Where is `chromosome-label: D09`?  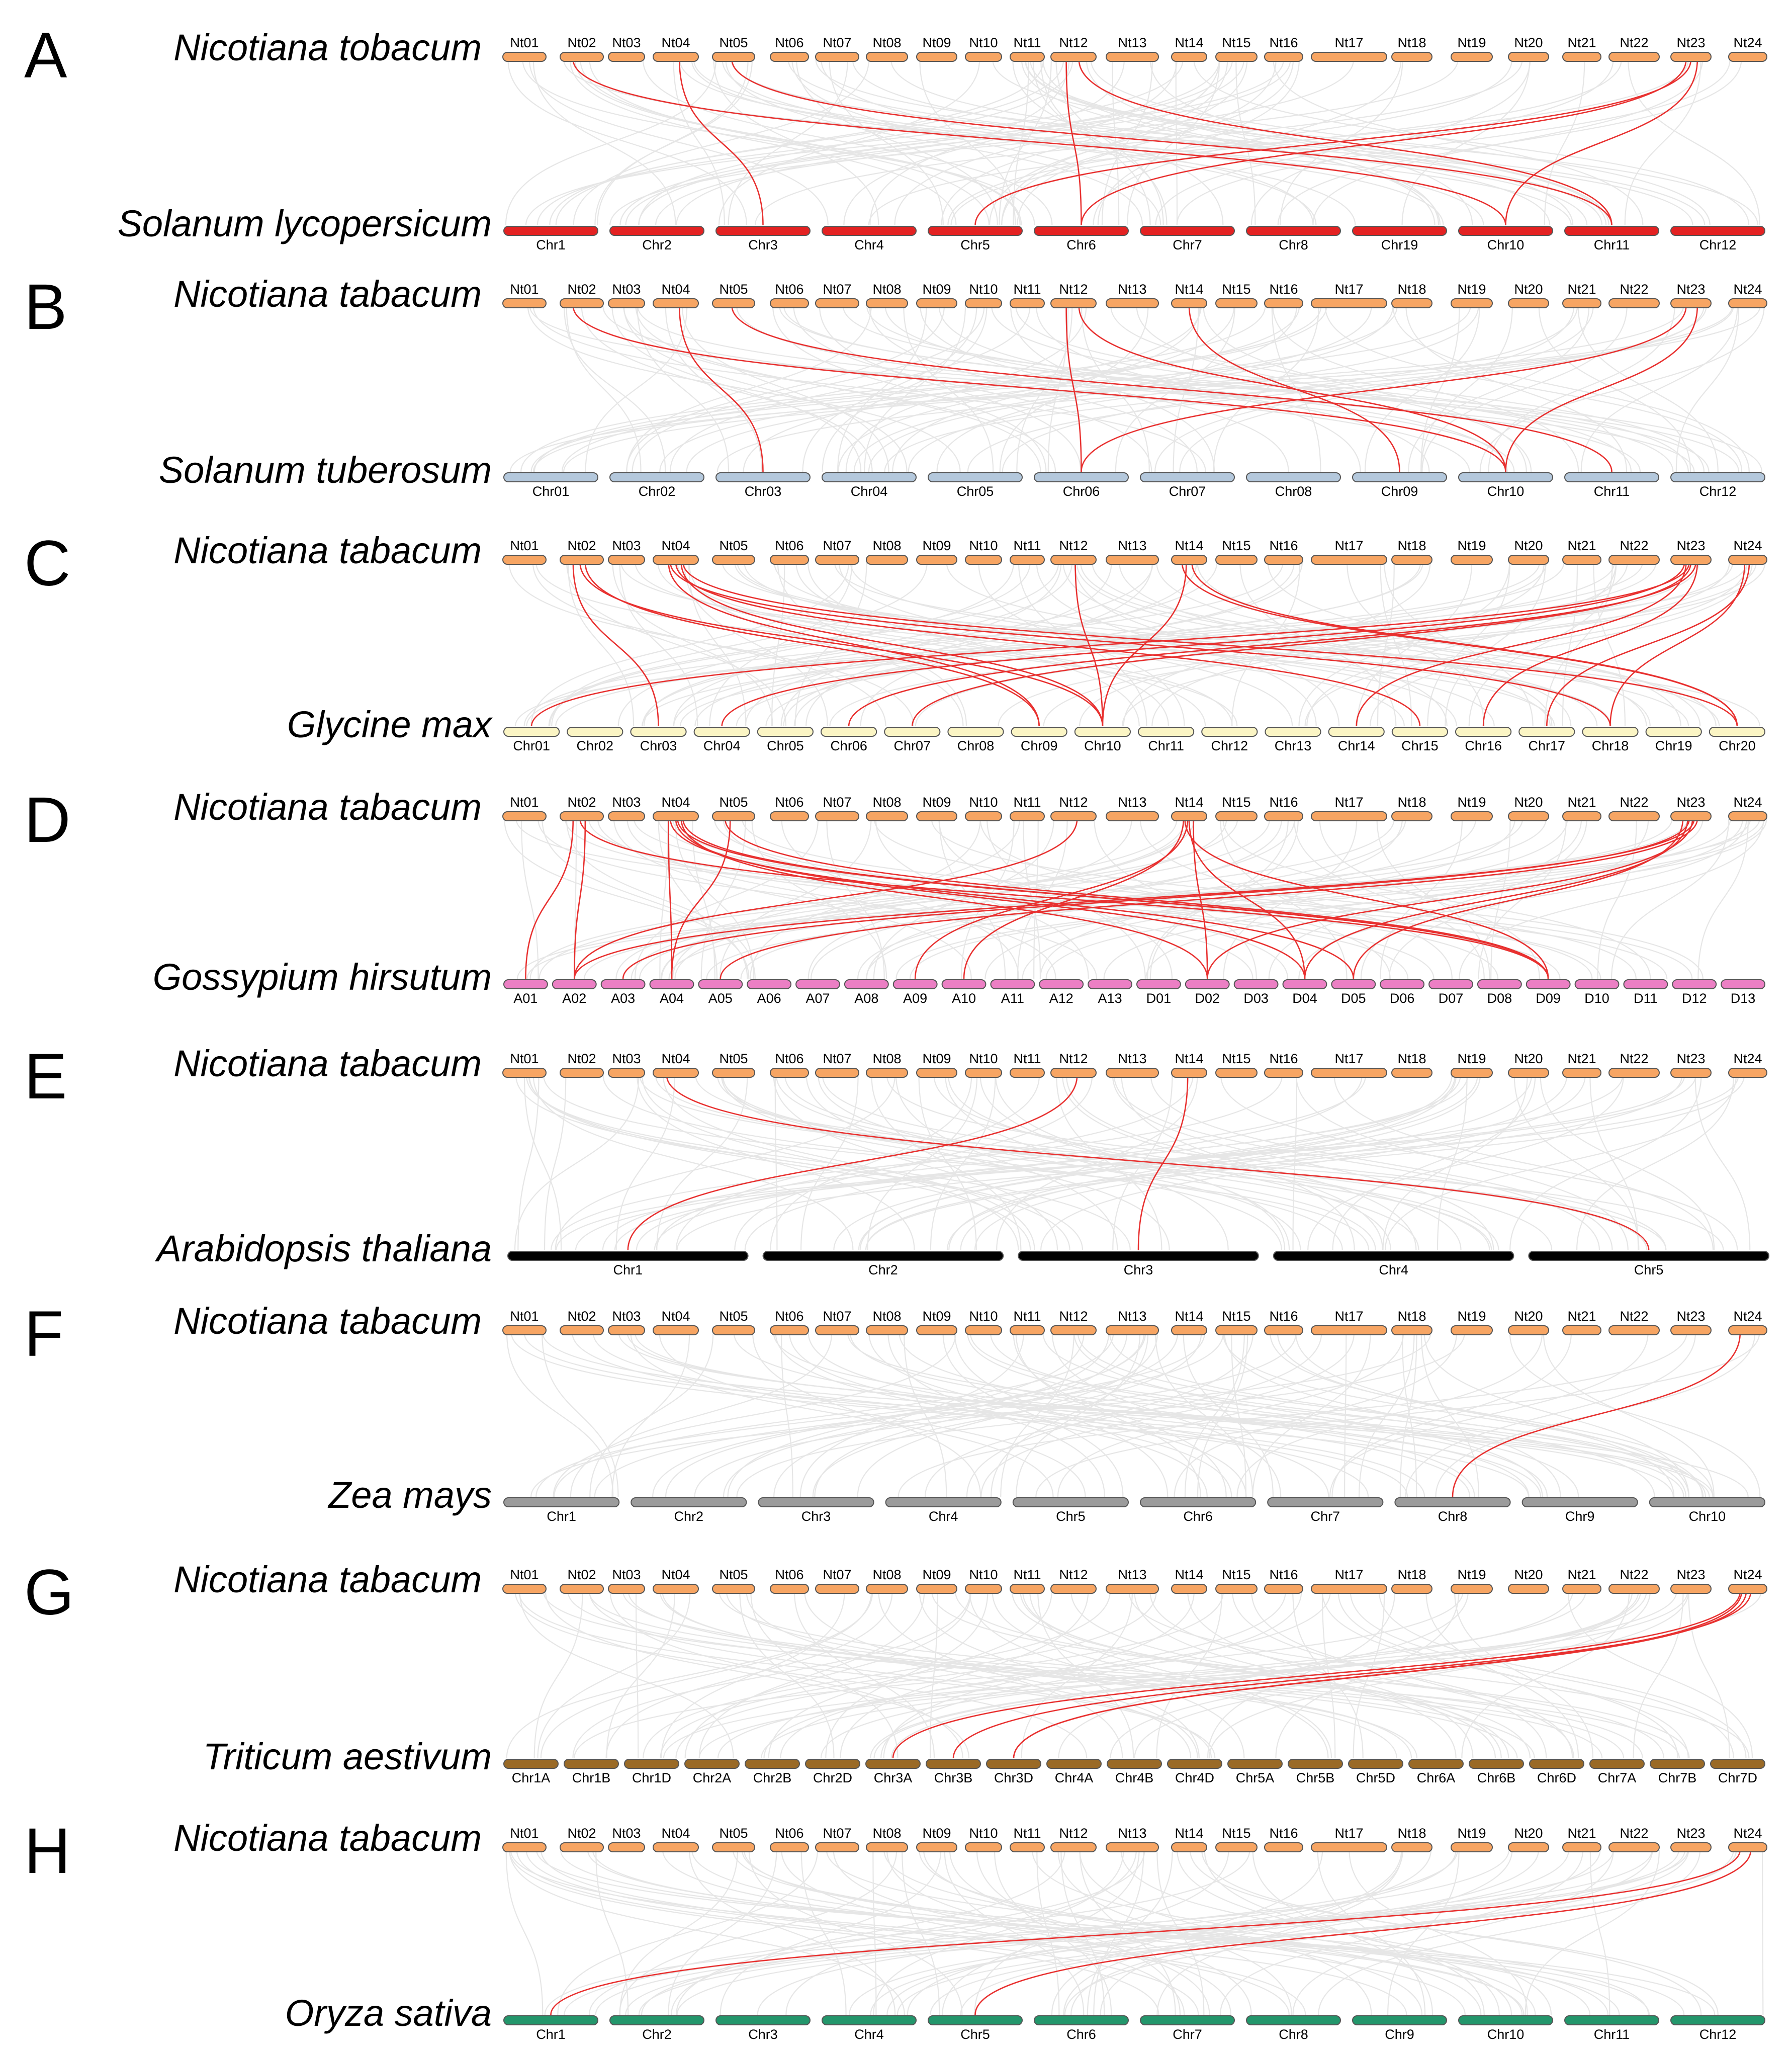
chromosome-label: D09 is located at coordinates (1549, 998).